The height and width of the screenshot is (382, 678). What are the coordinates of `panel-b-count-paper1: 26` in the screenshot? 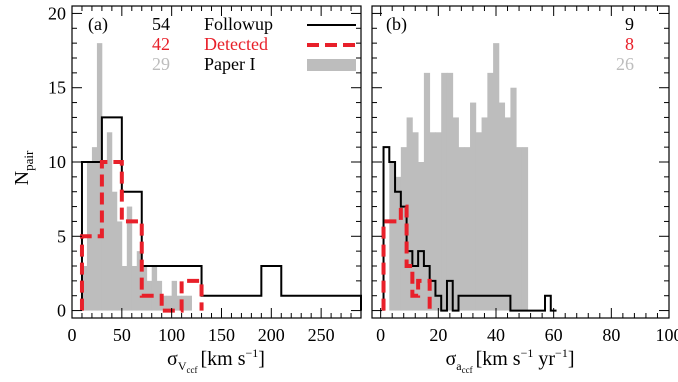 It's located at (625, 64).